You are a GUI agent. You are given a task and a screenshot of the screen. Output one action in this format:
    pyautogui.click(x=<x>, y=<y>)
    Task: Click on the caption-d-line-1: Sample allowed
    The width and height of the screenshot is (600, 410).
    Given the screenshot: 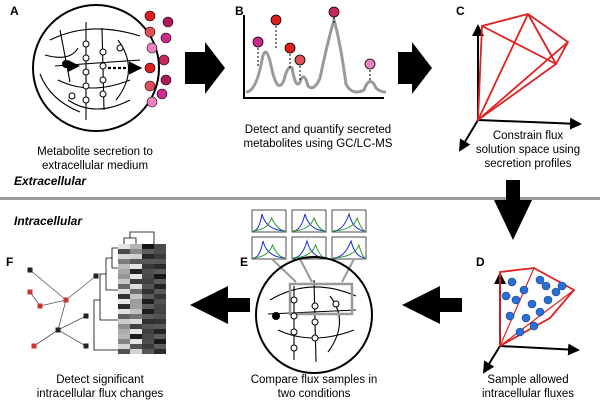 What is the action you would take?
    pyautogui.click(x=528, y=380)
    